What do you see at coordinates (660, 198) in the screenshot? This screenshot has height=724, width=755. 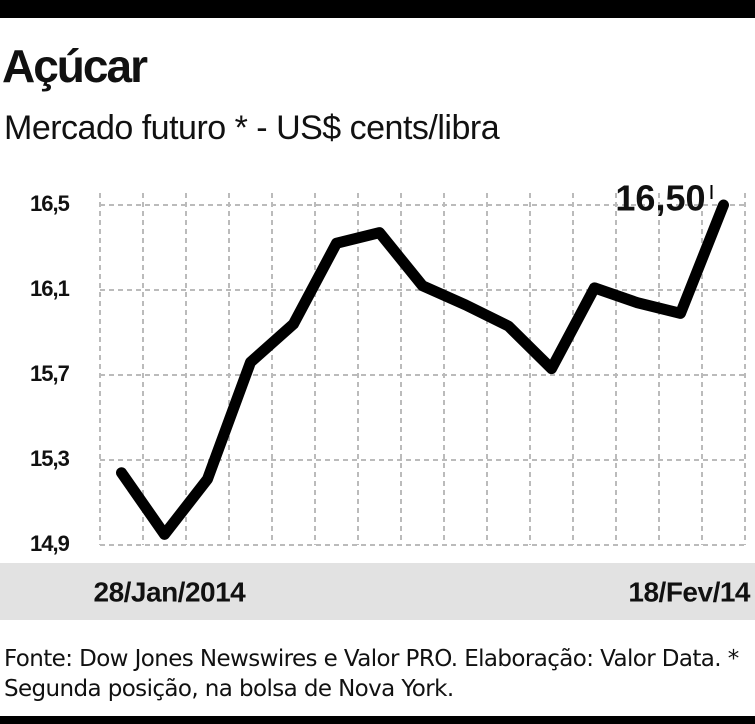 I see `value-label: 16,50` at bounding box center [660, 198].